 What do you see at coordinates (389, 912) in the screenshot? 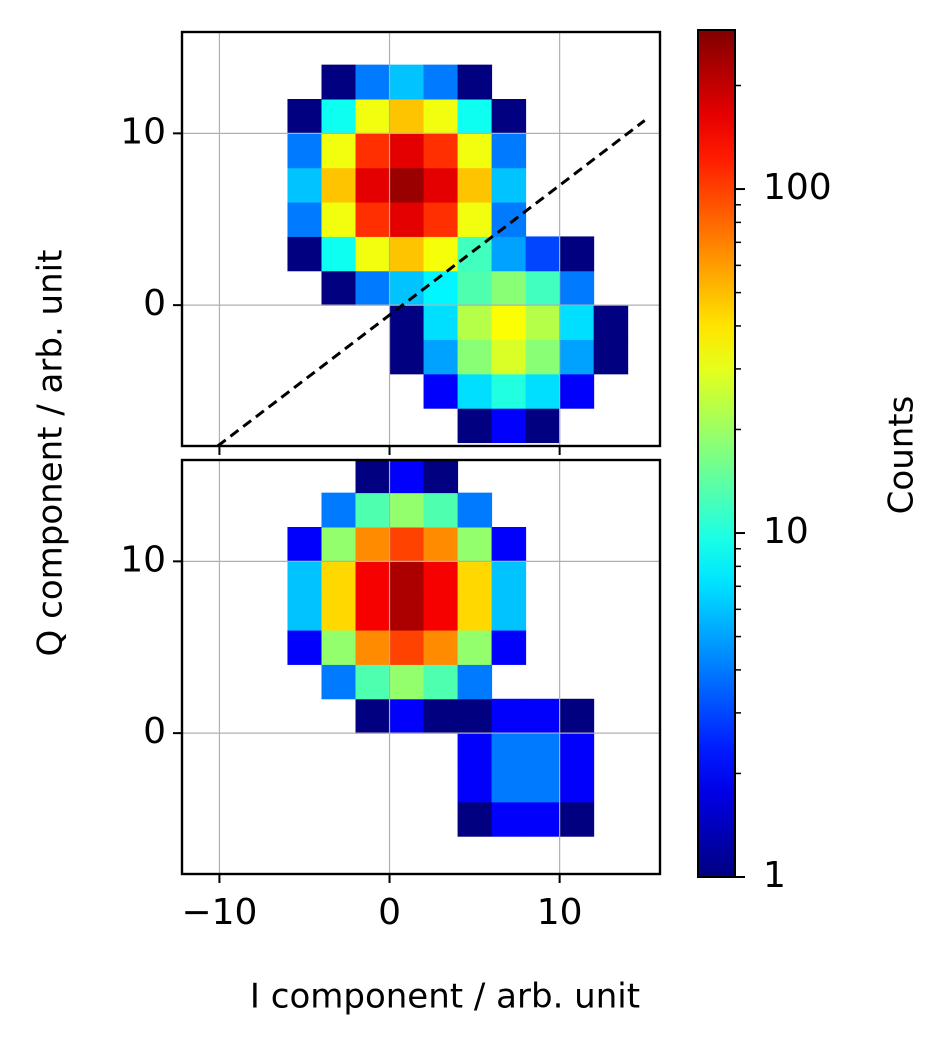
I see `x-tick-label: 0` at bounding box center [389, 912].